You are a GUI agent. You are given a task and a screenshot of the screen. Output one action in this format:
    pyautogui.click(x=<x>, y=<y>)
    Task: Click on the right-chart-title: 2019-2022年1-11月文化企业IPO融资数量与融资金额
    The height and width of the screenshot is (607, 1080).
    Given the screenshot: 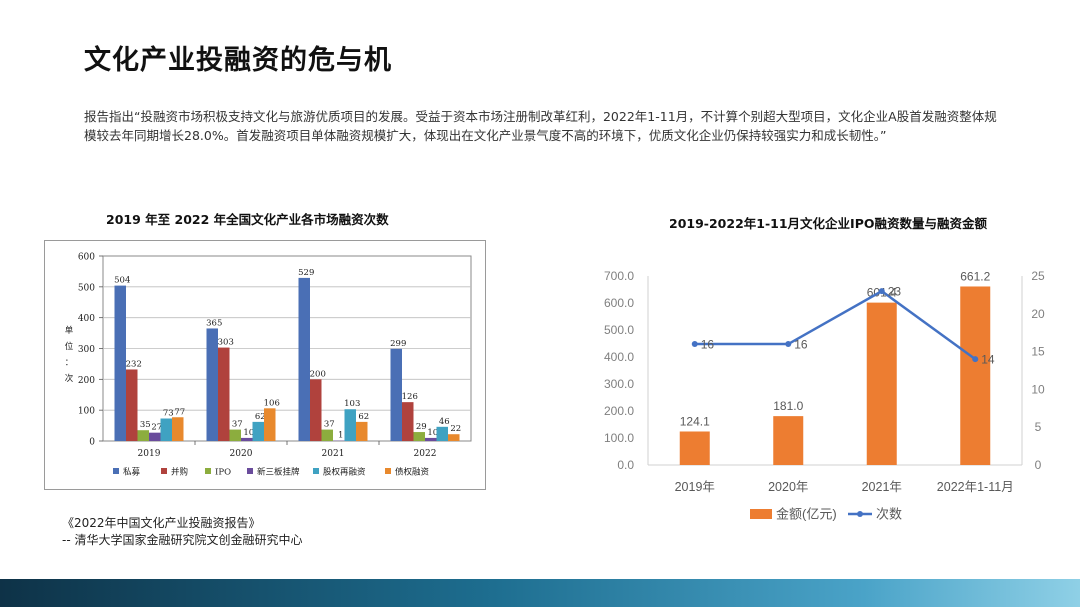 What is the action you would take?
    pyautogui.click(x=828, y=223)
    